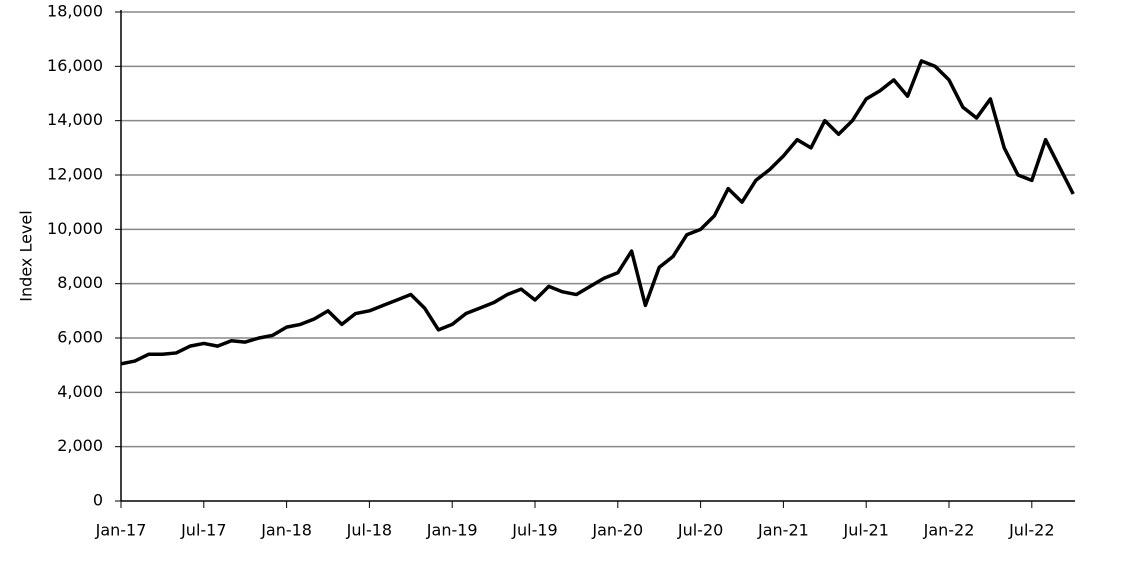 The width and height of the screenshot is (1146, 573). Describe the element at coordinates (121, 530) in the screenshot. I see `x-tick-label: Jan-17` at that location.